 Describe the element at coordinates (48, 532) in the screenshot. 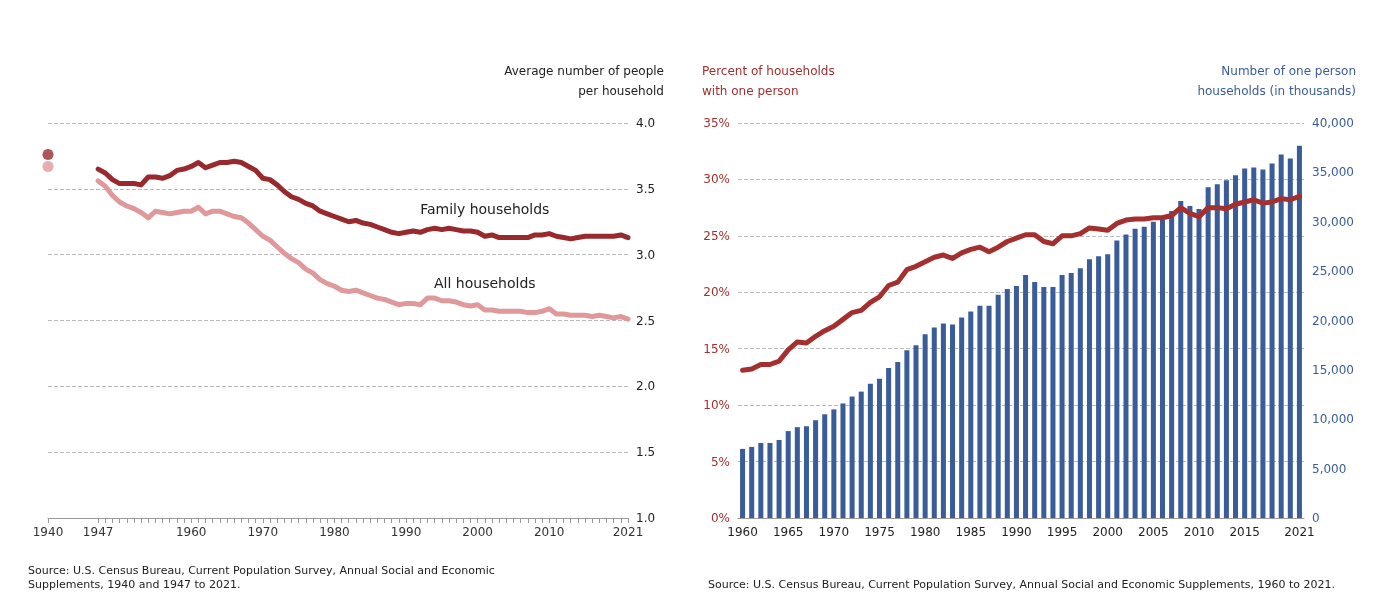

I see `x-tick-label: 1940` at that location.